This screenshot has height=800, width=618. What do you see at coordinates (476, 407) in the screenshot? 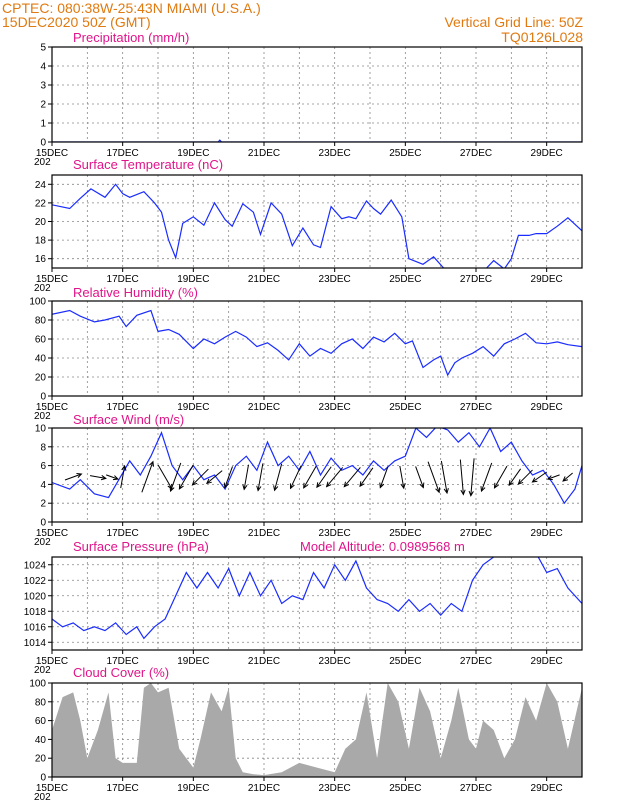
I see `rh-xtick-label: 27DEC` at bounding box center [476, 407].